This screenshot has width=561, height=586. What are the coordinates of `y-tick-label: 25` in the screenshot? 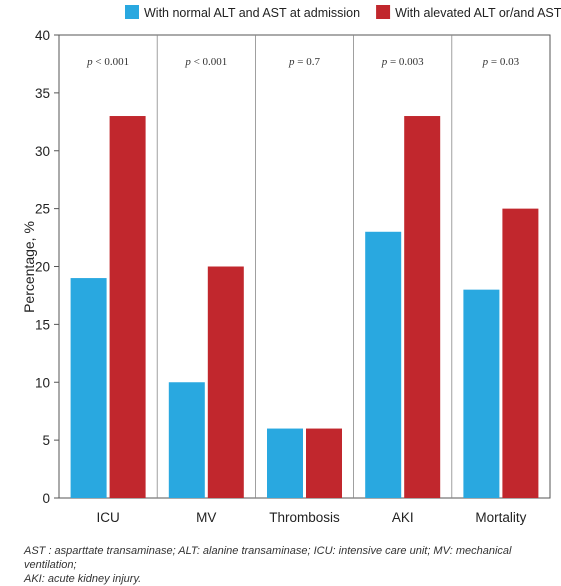 It's located at (42, 209).